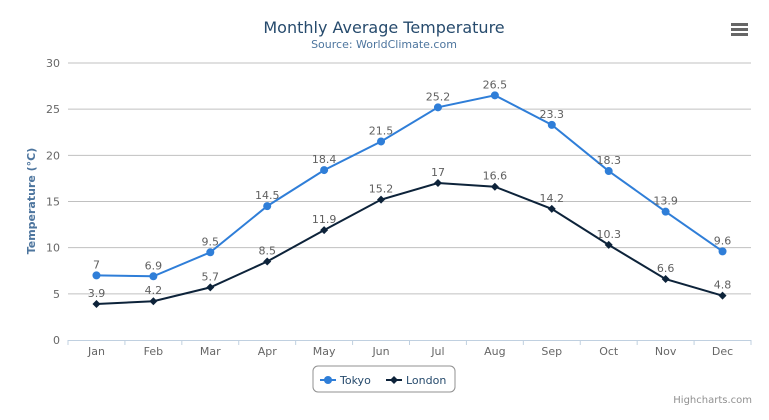 Image resolution: width=769 pixels, height=420 pixels. Describe the element at coordinates (53, 63) in the screenshot. I see `y-tick-label: 30` at that location.